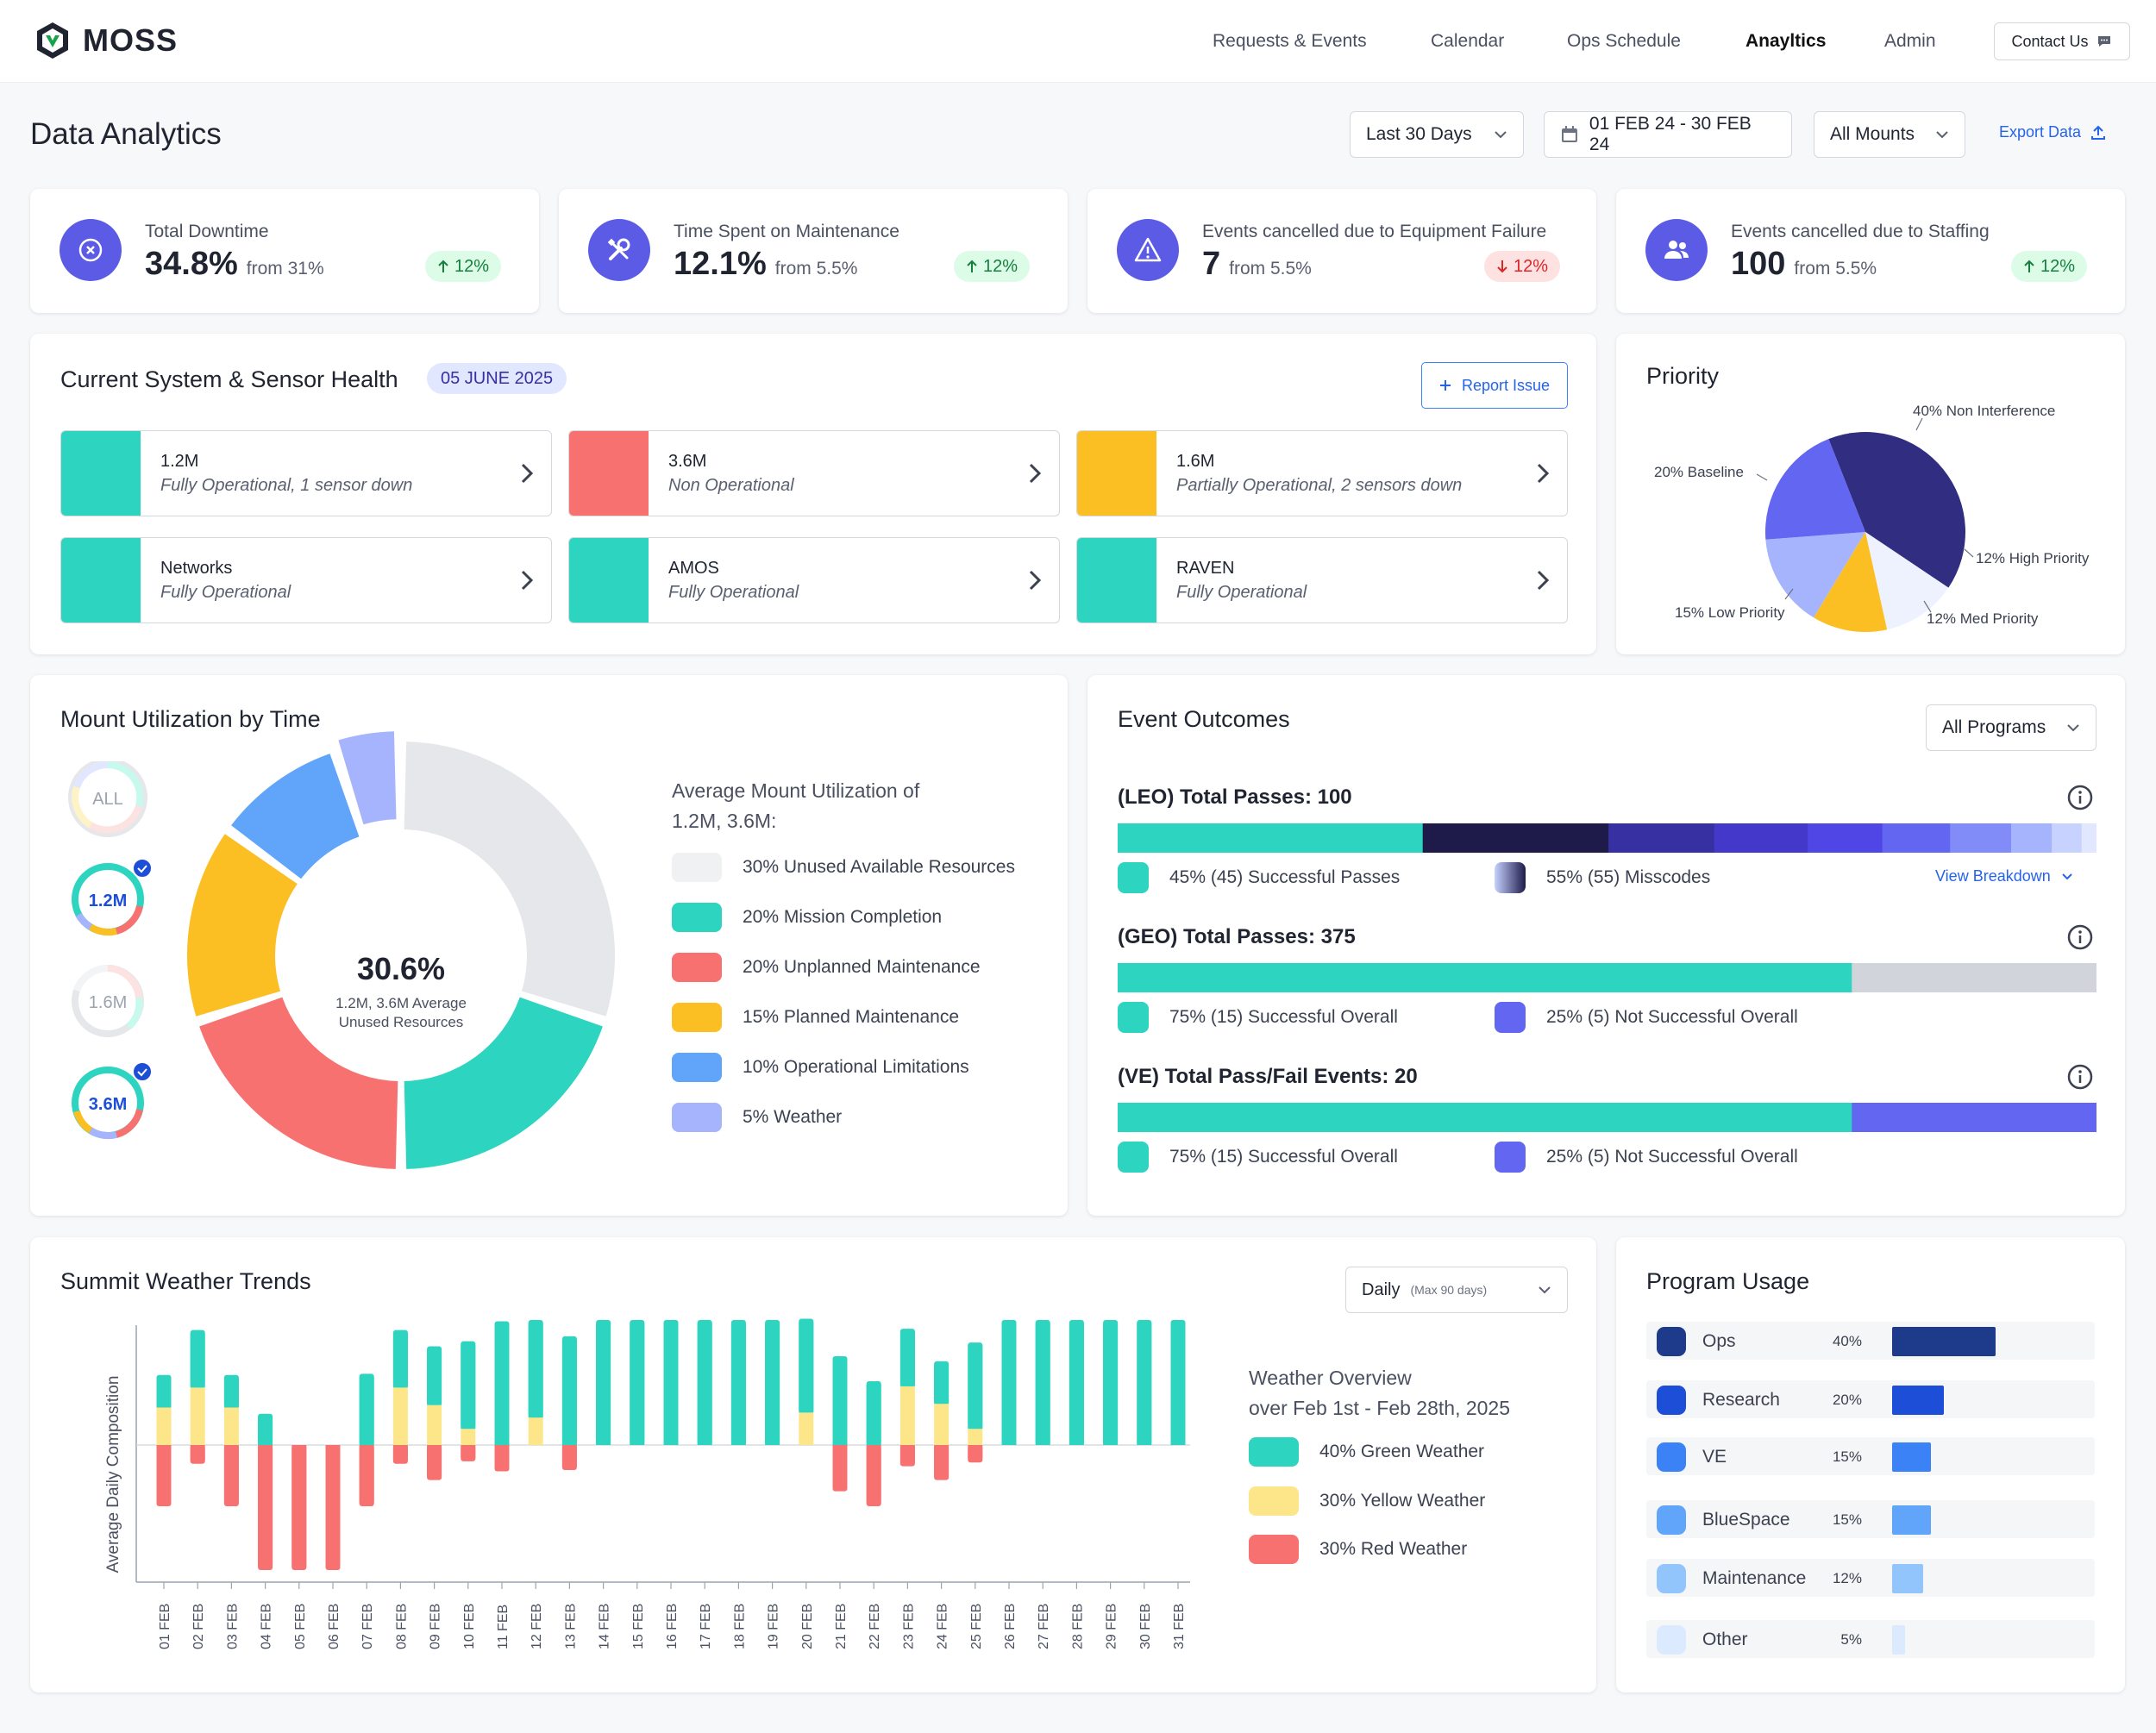 The width and height of the screenshot is (2156, 1733). I want to click on legend-item-successful-overall: 75% (15) Successful Overall, so click(1258, 1157).